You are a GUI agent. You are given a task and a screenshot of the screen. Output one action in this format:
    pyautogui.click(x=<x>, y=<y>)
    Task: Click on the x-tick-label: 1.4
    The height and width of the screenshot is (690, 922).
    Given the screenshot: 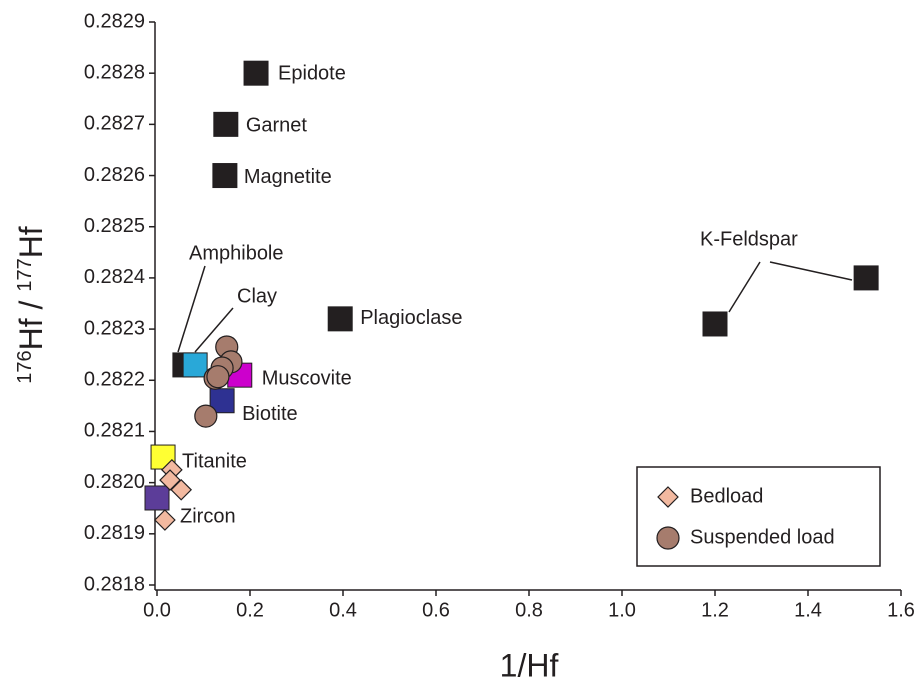 What is the action you would take?
    pyautogui.click(x=808, y=610)
    